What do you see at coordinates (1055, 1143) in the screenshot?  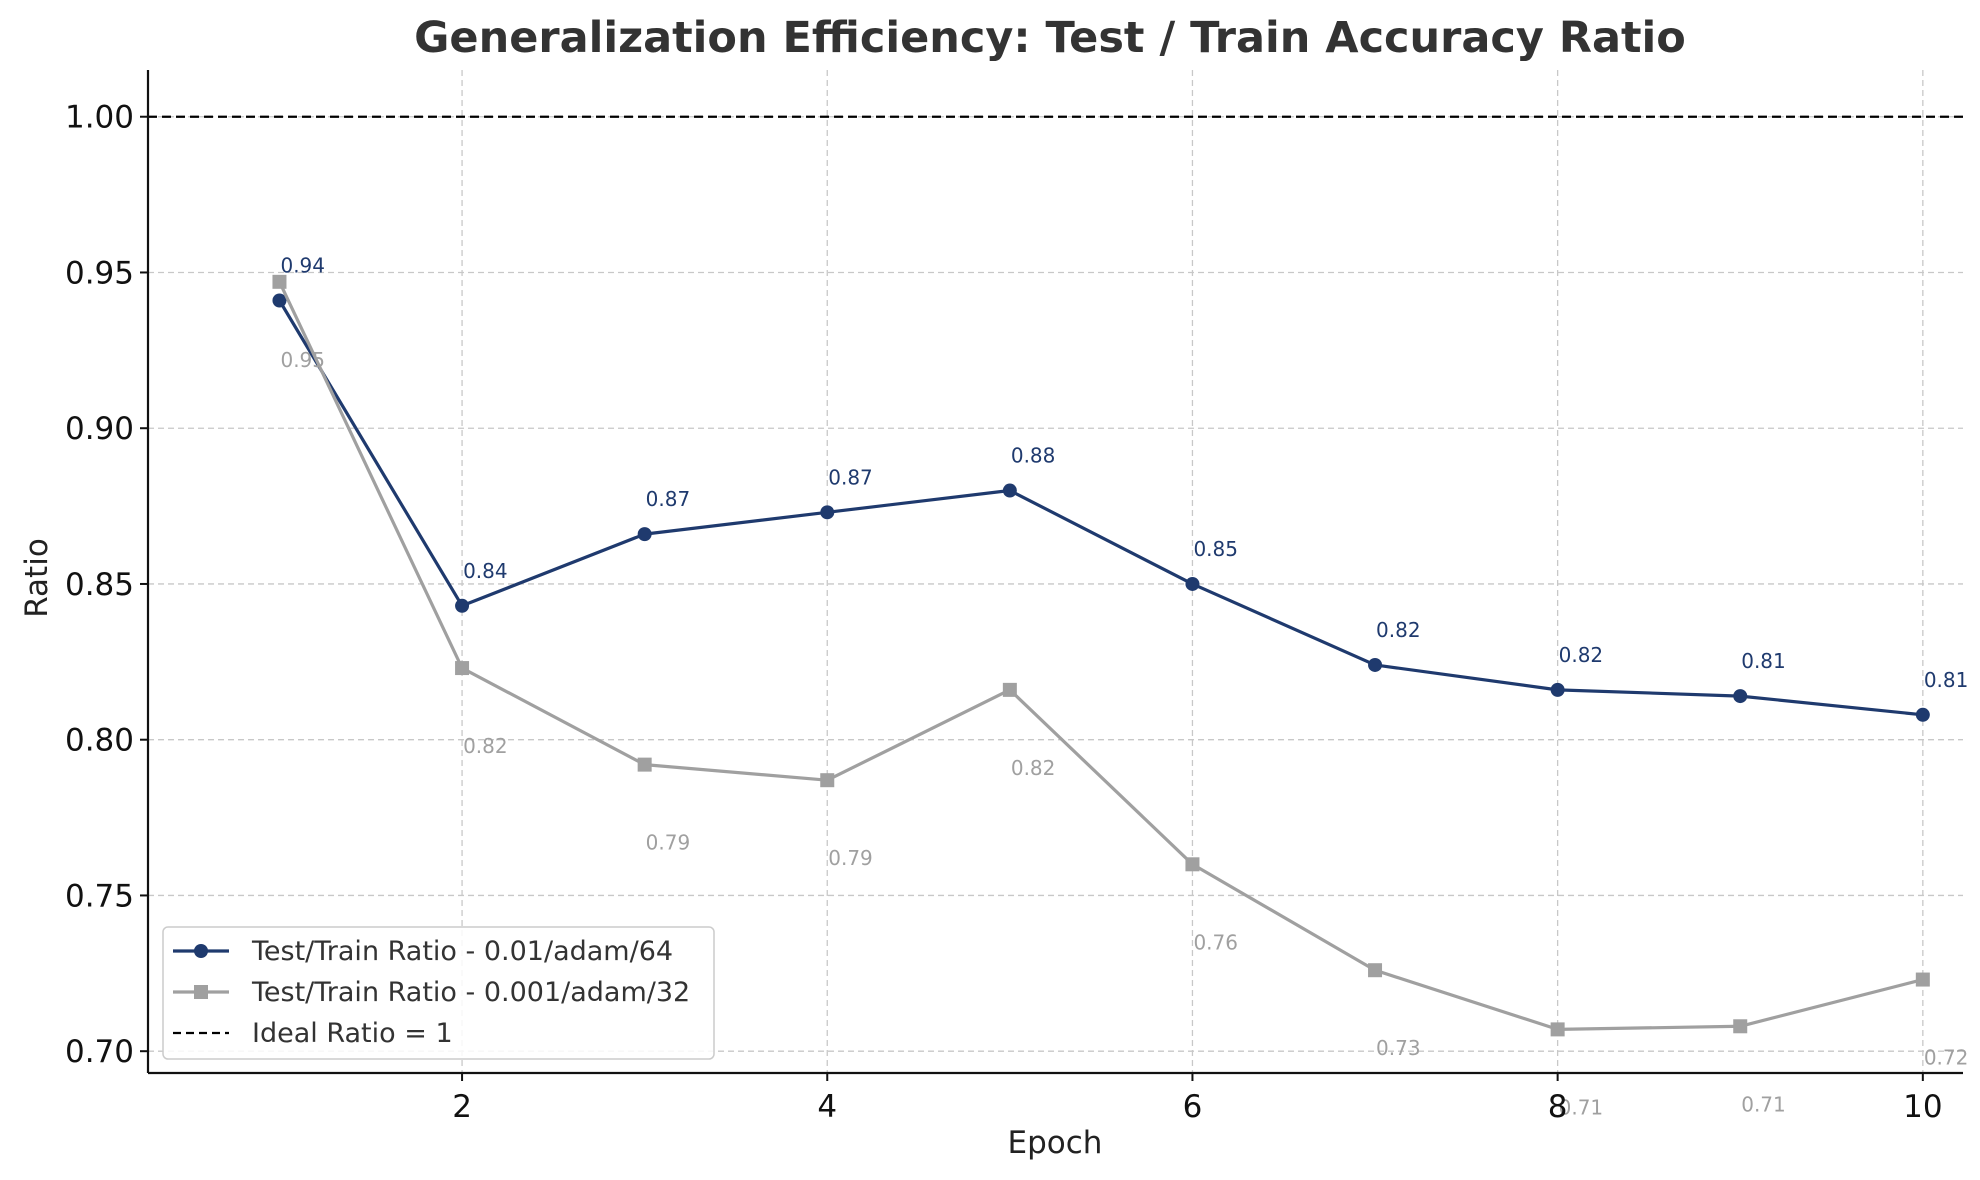 I see `x-axis-label: Epoch` at bounding box center [1055, 1143].